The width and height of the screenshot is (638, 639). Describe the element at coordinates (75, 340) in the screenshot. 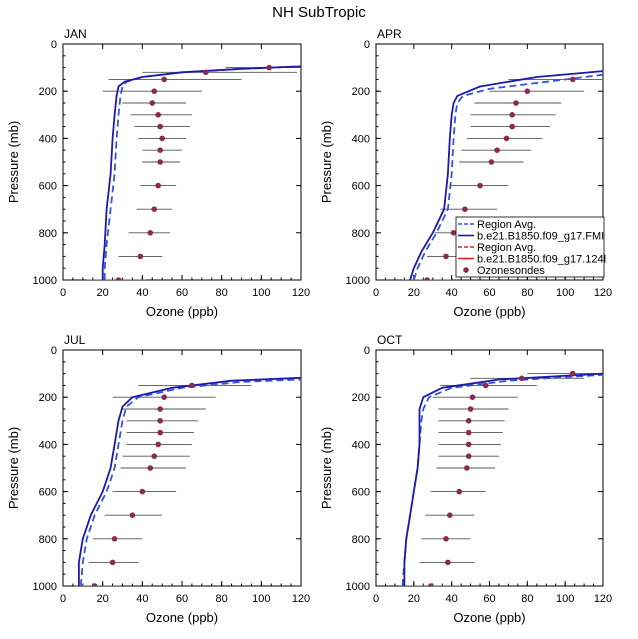

I see `panel-title: JUL` at that location.